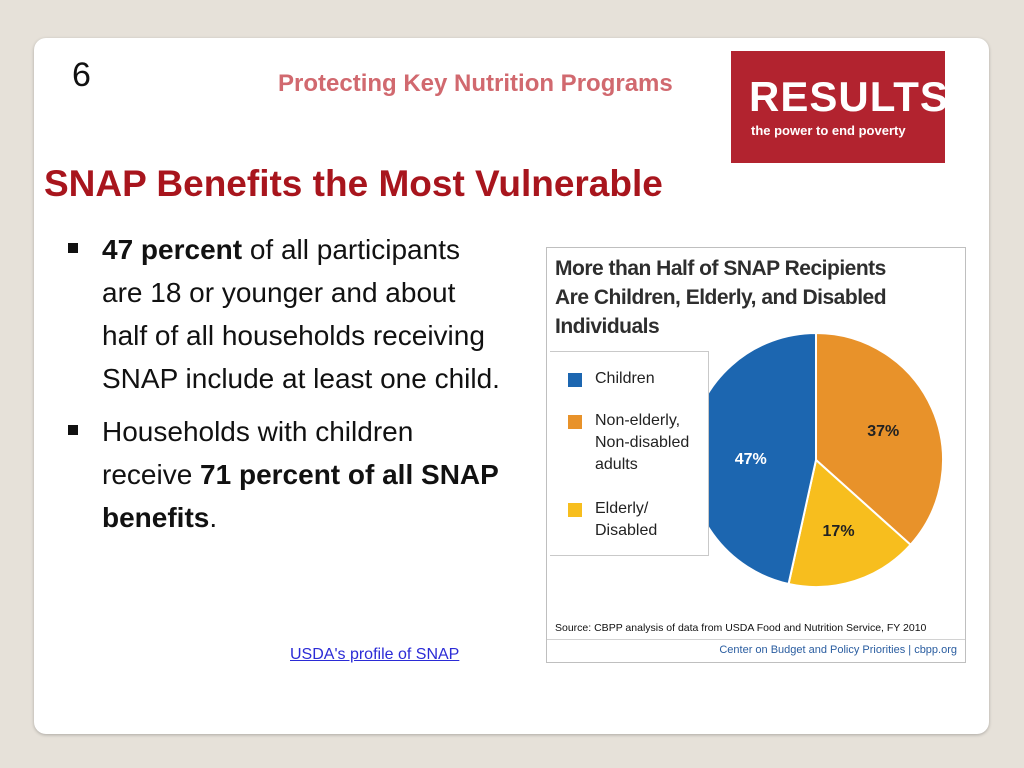 This screenshot has width=1024, height=768. What do you see at coordinates (839, 531) in the screenshot?
I see `pie-value-label: 17%` at bounding box center [839, 531].